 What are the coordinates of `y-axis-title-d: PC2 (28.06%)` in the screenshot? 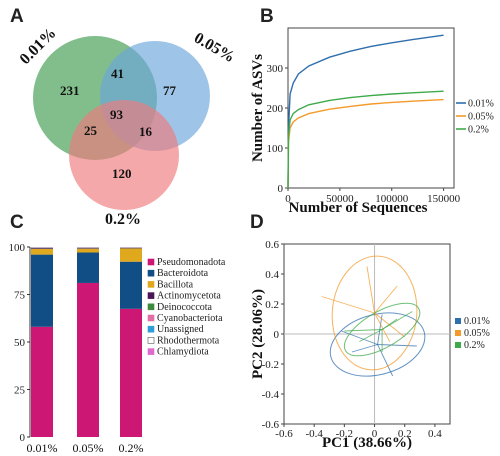 It's located at (258, 334).